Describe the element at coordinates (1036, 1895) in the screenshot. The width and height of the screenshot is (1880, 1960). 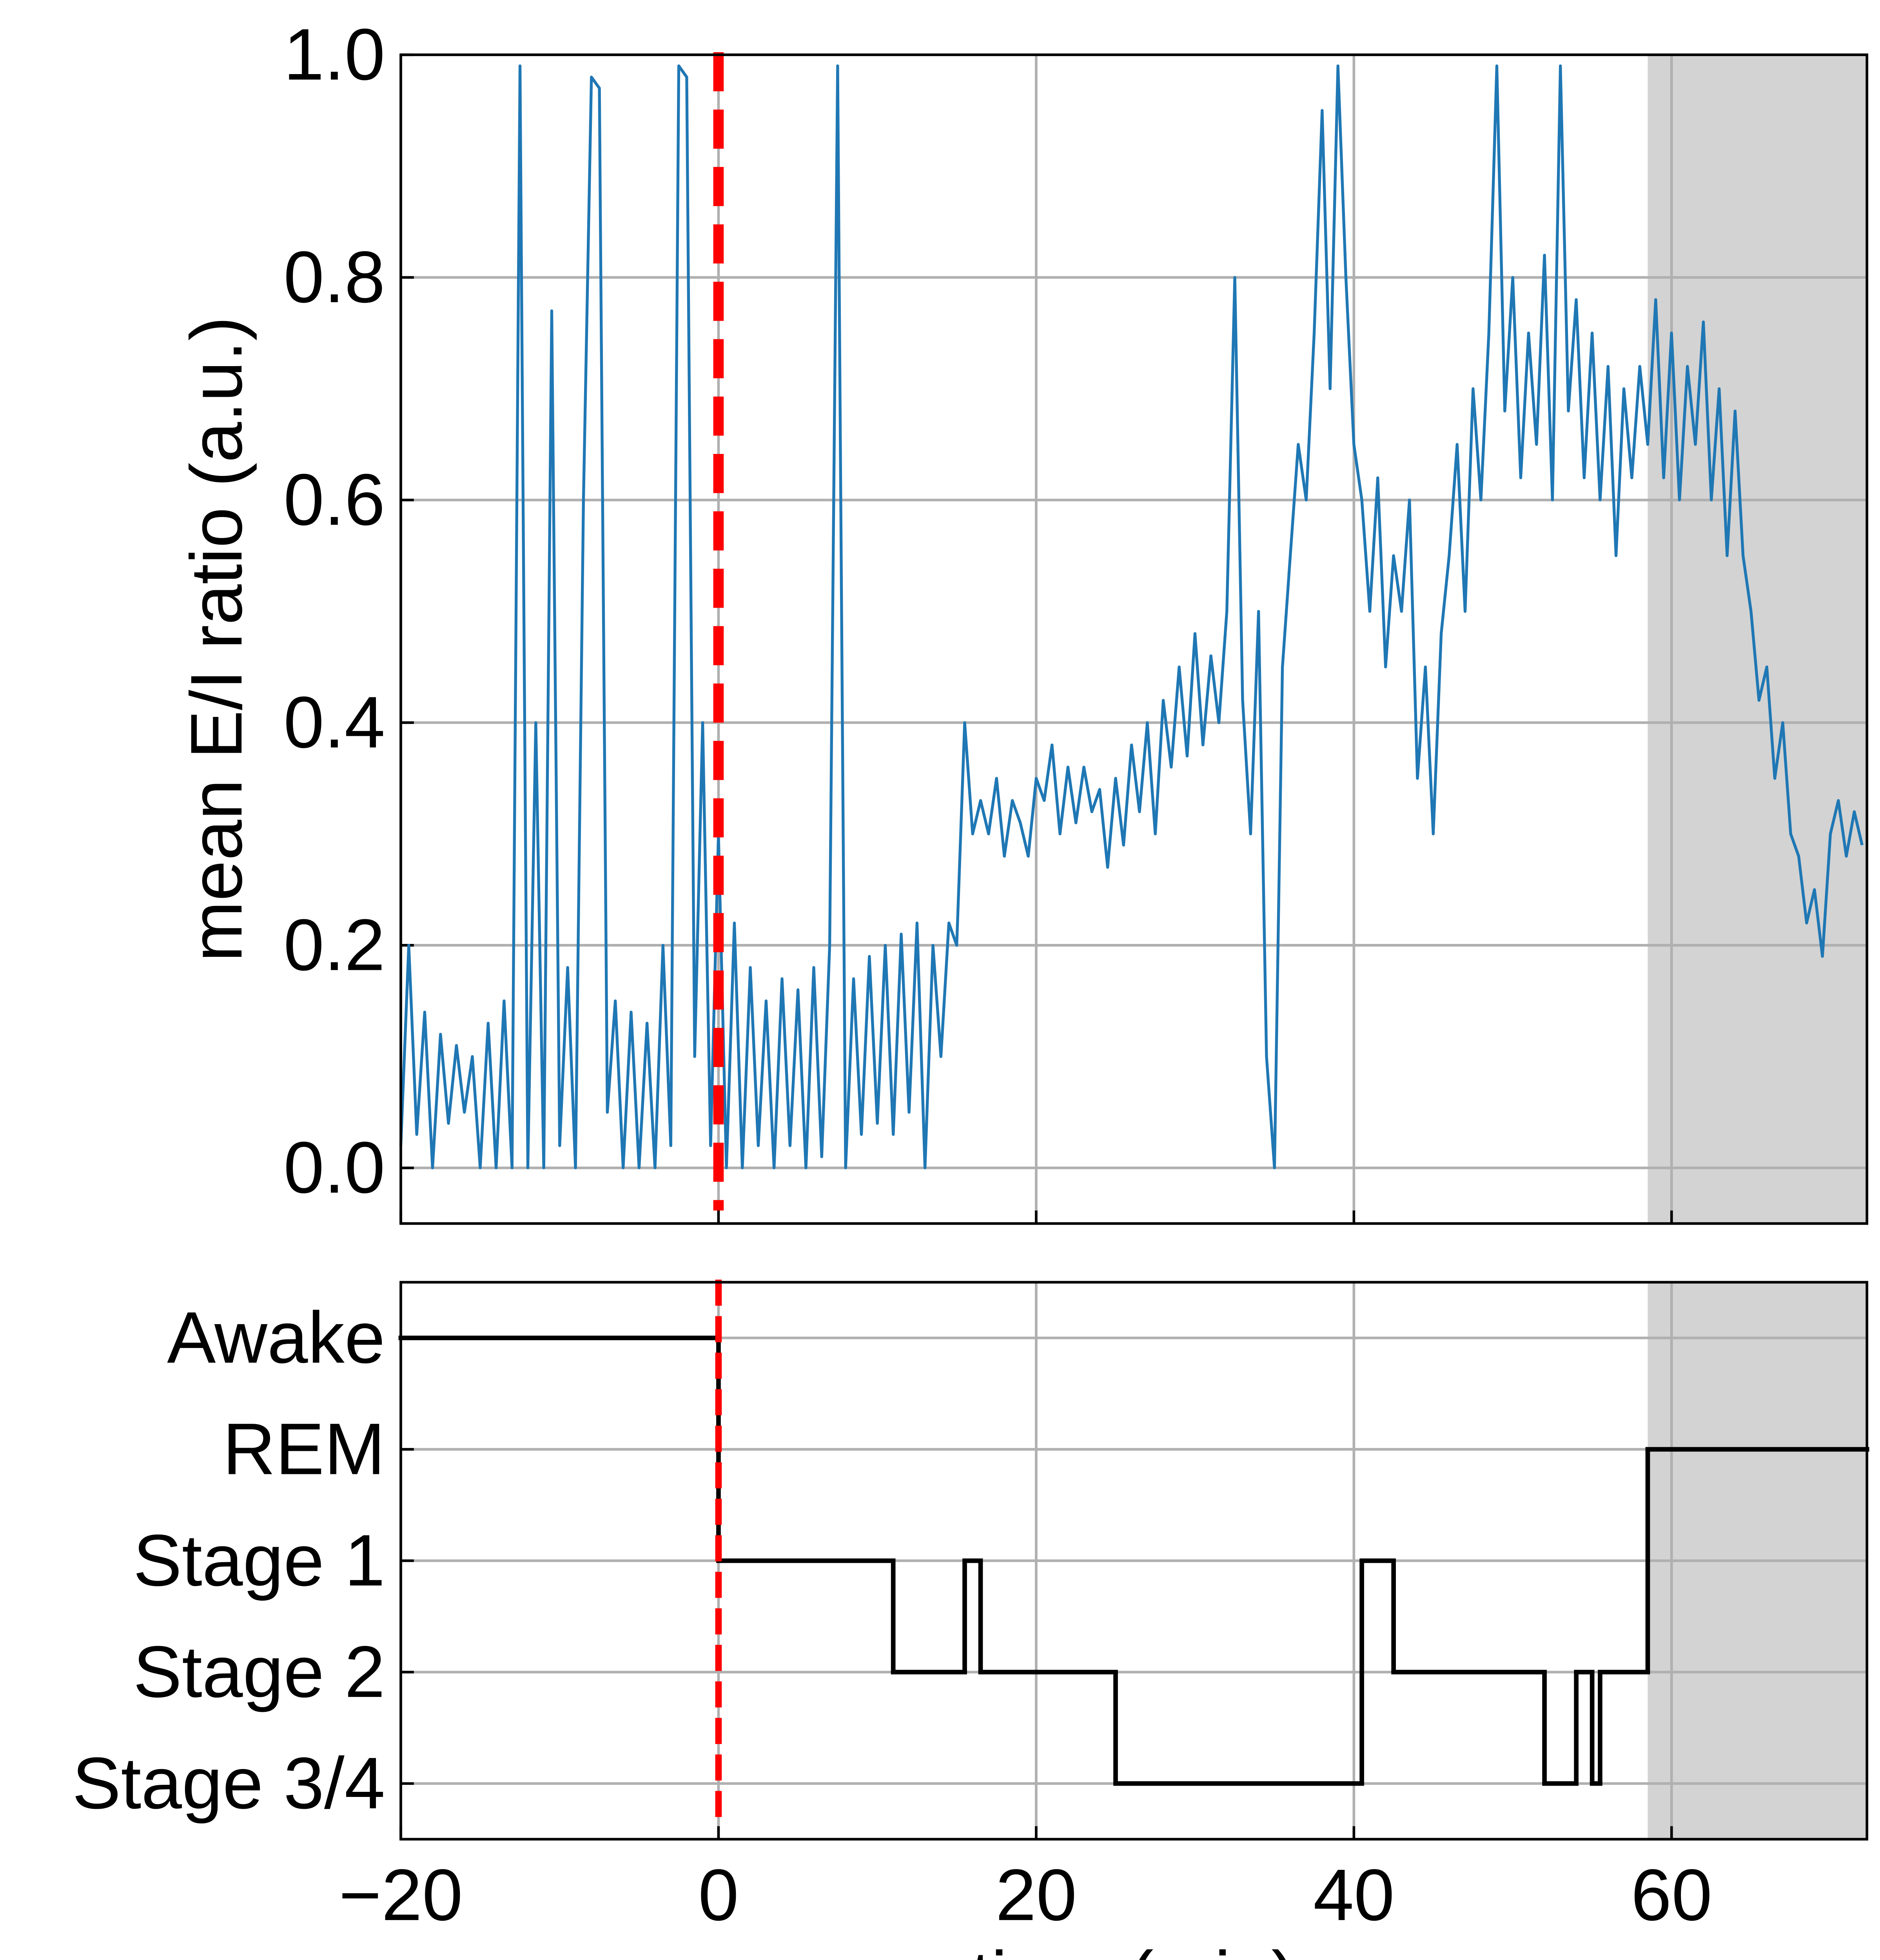
I see `x-tick-label: 20` at that location.